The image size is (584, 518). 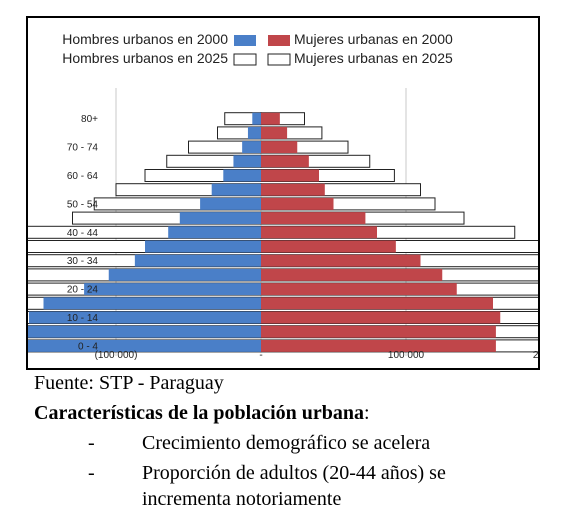 I want to click on y-tick-label: 80+, so click(x=89, y=119).